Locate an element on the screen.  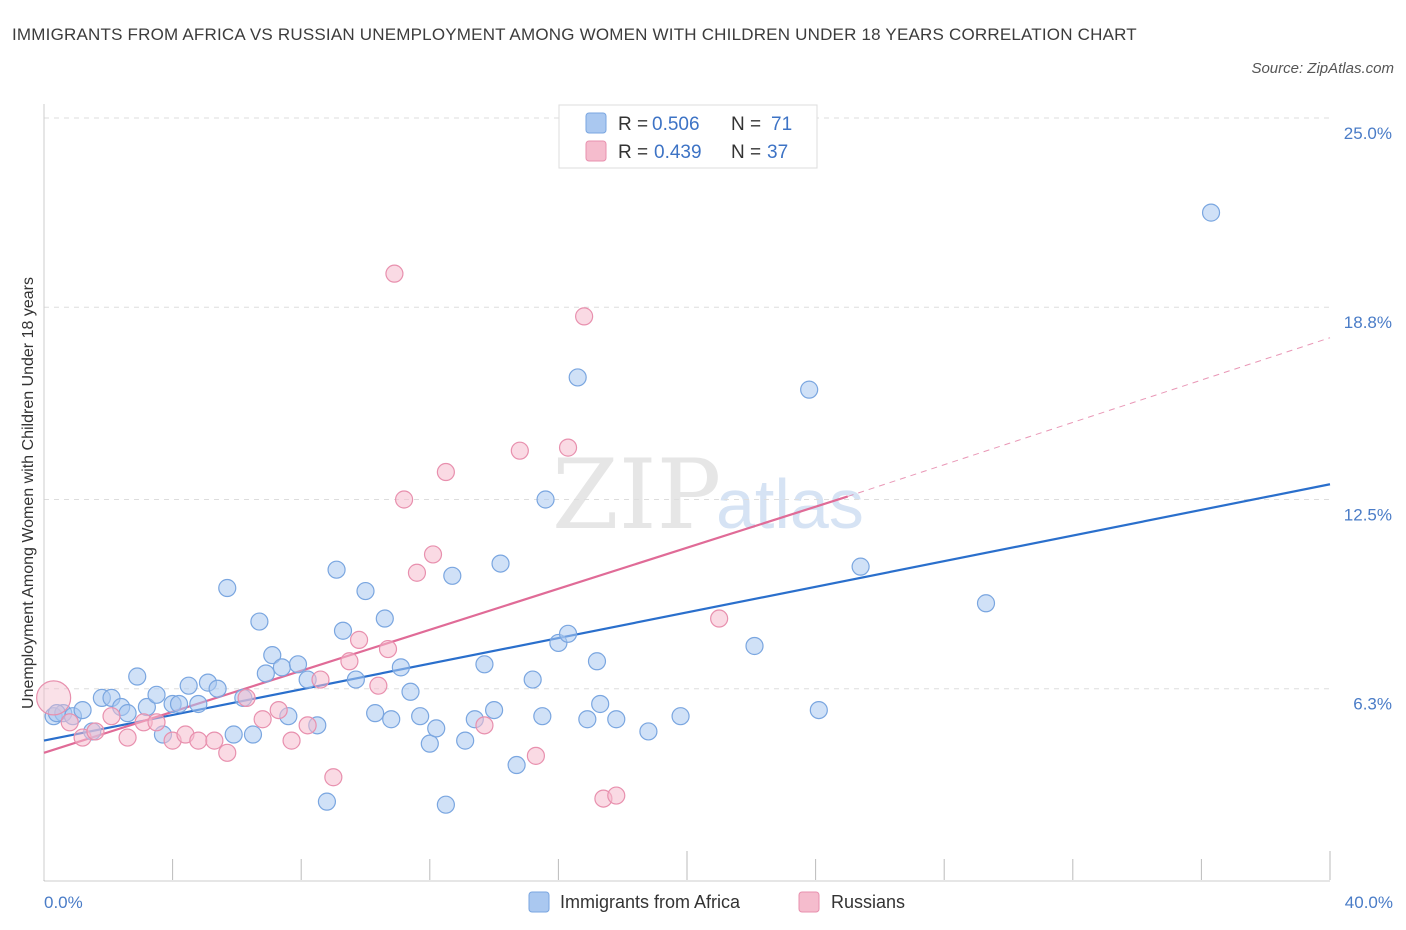
legend-n-value-2: 37 is located at coordinates (777, 152).